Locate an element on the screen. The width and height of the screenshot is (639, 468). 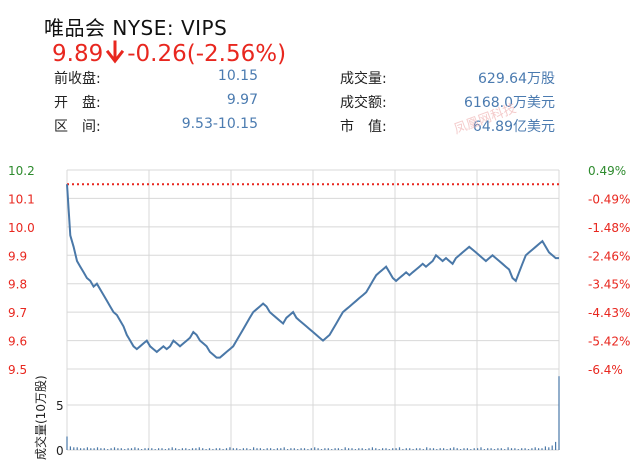
price-tick-label-left: 10.0 is located at coordinates (21, 228).